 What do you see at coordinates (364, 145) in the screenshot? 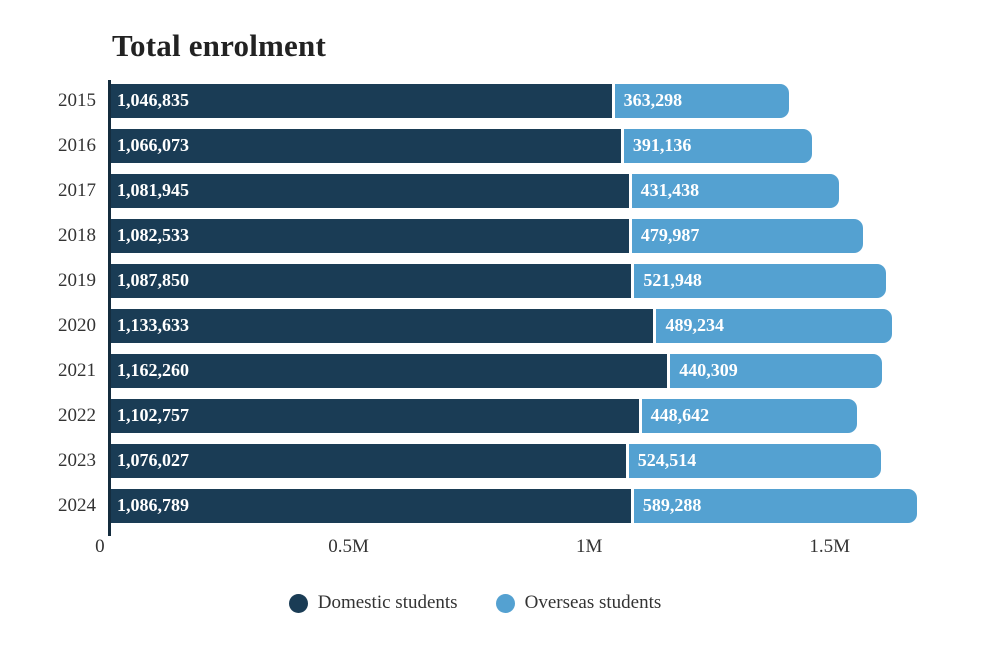
I see `domestic-bar-segment: 1,066,073` at bounding box center [364, 145].